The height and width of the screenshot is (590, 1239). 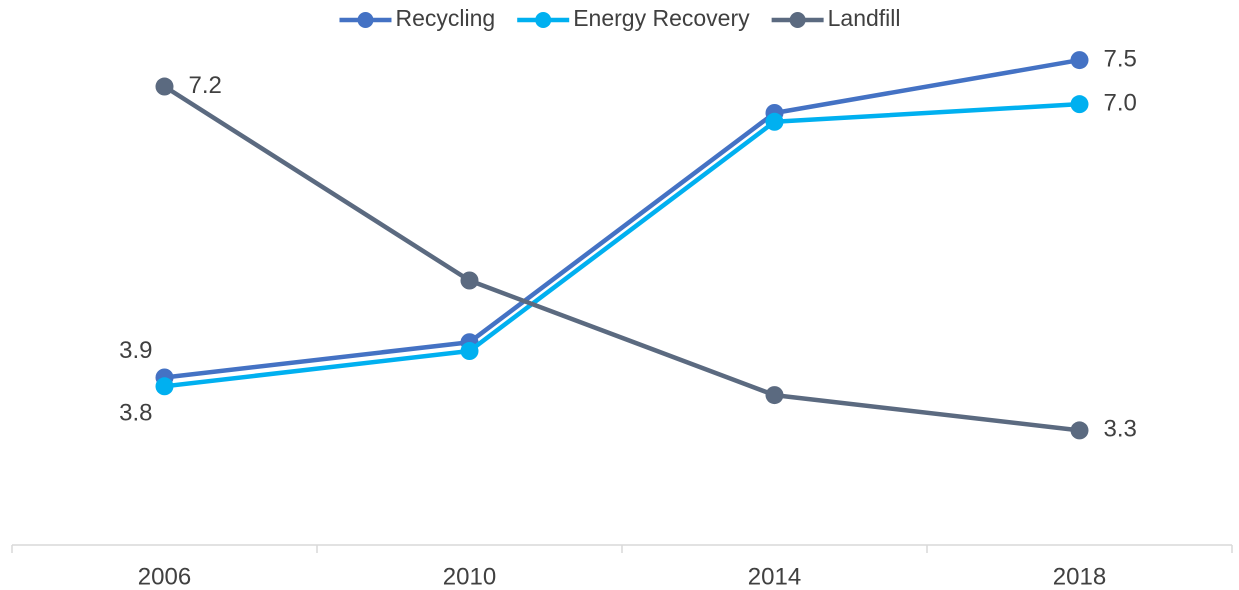 What do you see at coordinates (1079, 576) in the screenshot?
I see `x-tick-label: 2018` at bounding box center [1079, 576].